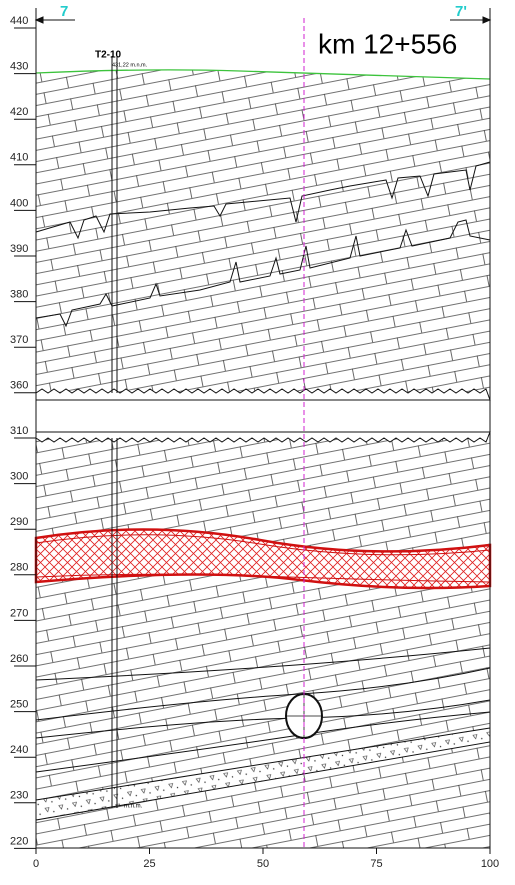  I want to click on y-tick-label: 430, so click(19, 67).